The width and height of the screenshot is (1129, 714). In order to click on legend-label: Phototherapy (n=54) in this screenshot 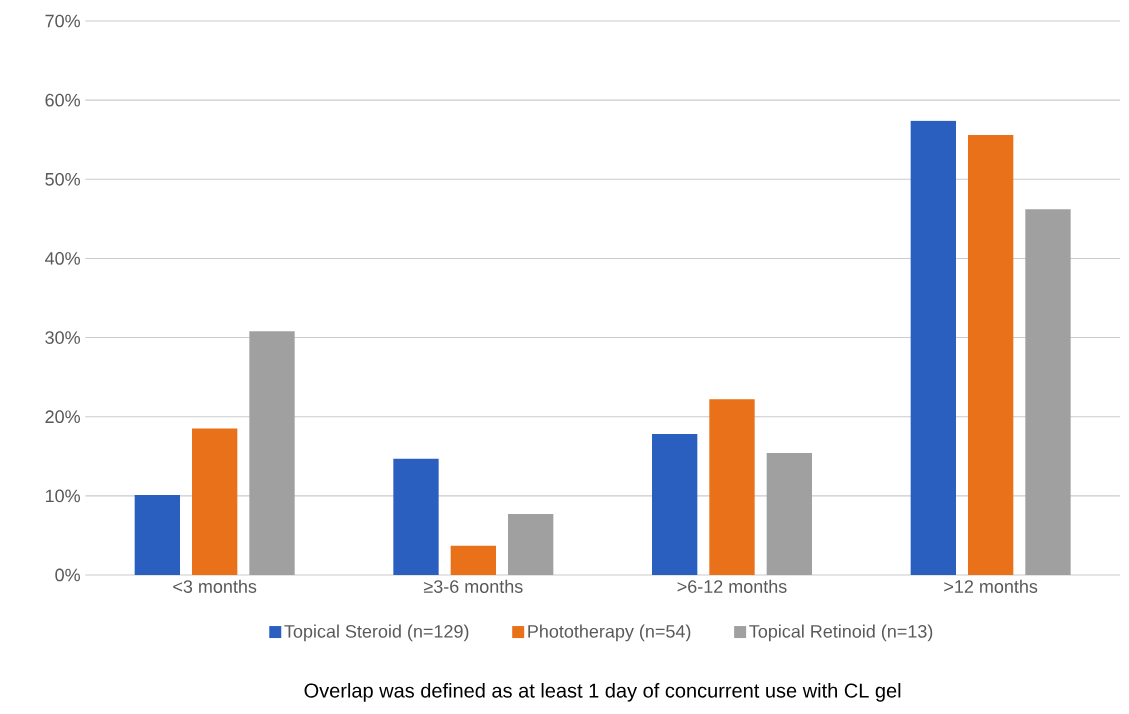, I will do `click(609, 633)`.